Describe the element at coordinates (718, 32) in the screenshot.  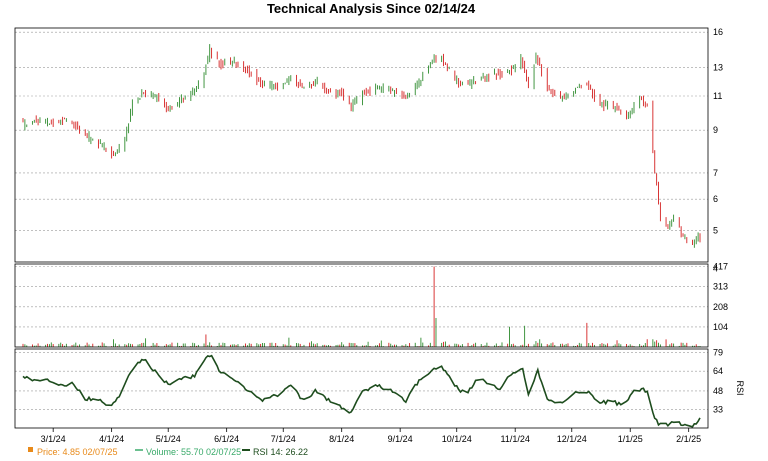
I see `price-y-tick: 16` at that location.